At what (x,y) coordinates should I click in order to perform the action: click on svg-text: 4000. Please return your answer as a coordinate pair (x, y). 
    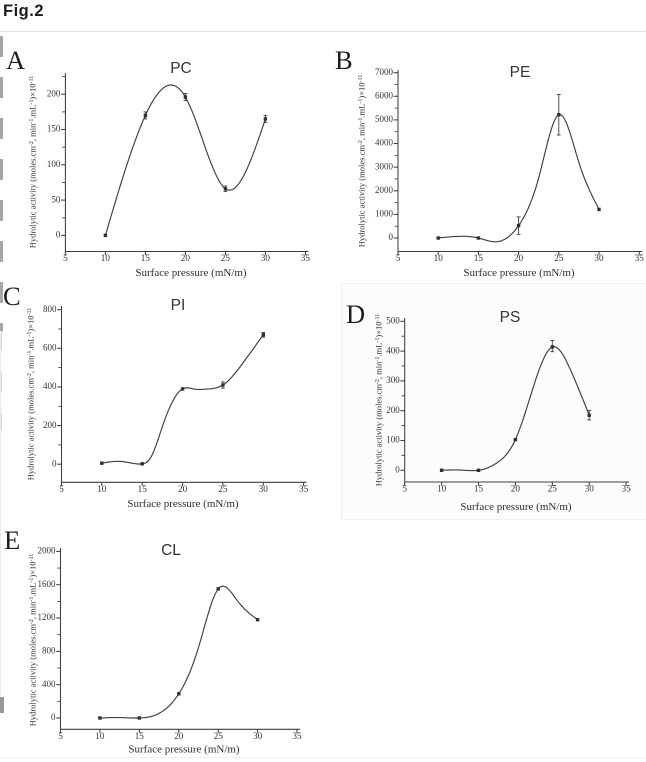
    Looking at the image, I should click on (384, 143).